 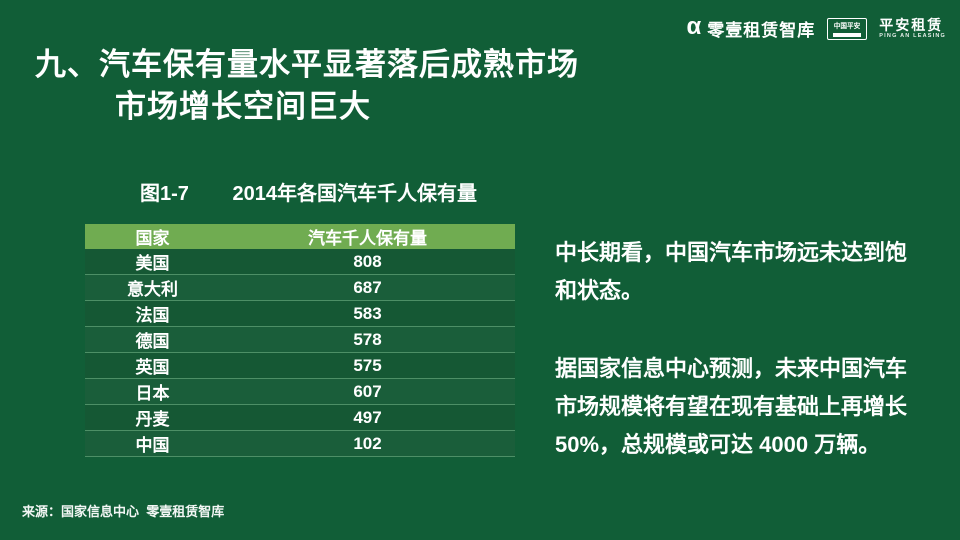 I want to click on country-cell: 丹麦, so click(x=152, y=417).